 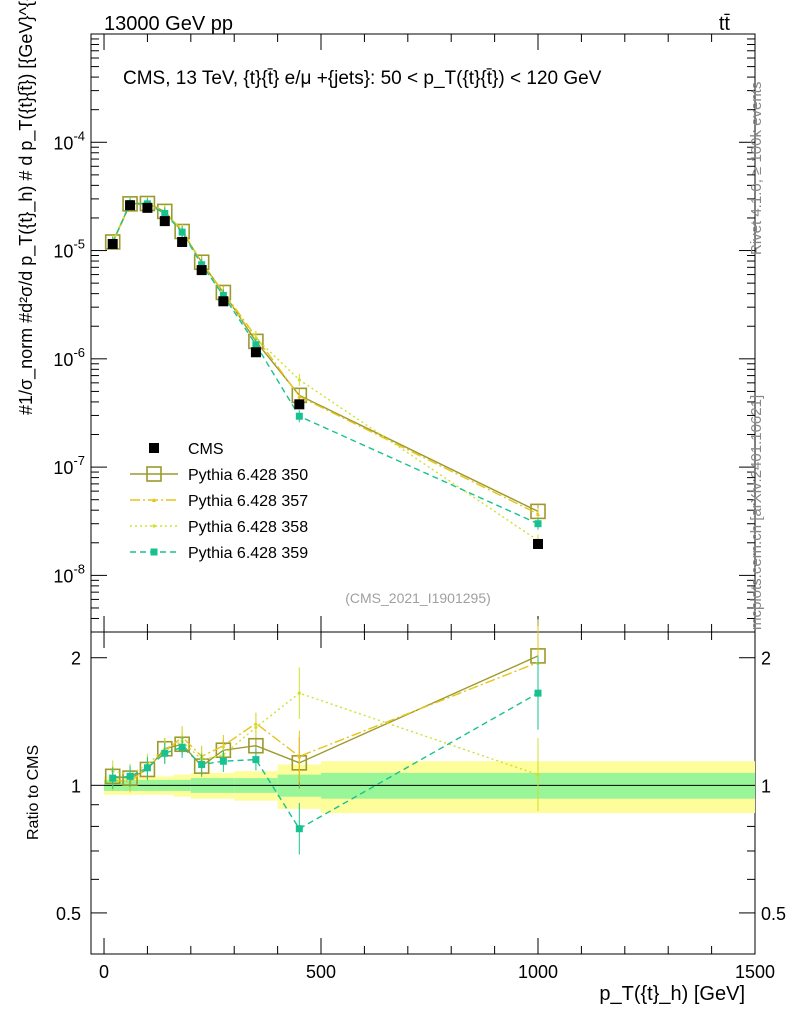 What do you see at coordinates (418, 598) in the screenshot?
I see `analysis-watermark: (CMS_2021_I1901295)` at bounding box center [418, 598].